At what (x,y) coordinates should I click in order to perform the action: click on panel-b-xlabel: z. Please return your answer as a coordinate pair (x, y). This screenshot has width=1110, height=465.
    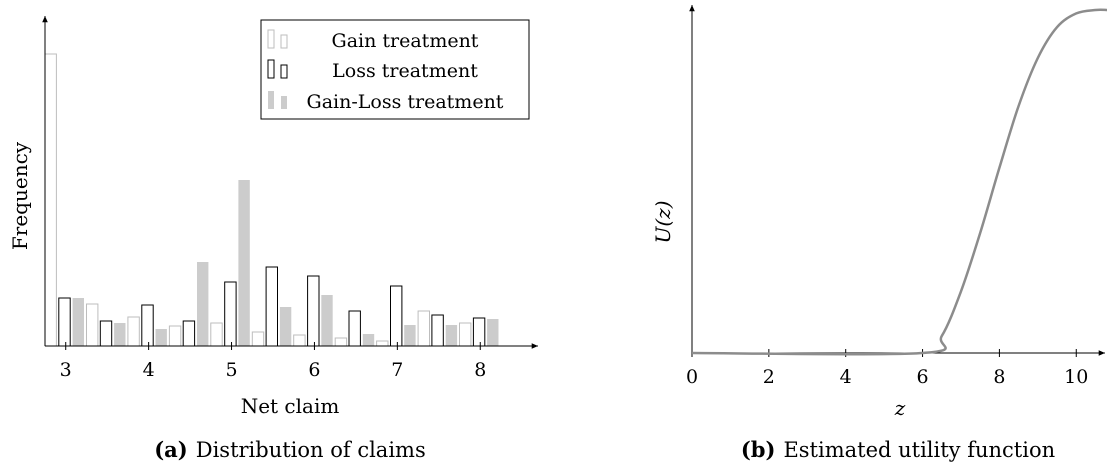
    Looking at the image, I should click on (900, 408).